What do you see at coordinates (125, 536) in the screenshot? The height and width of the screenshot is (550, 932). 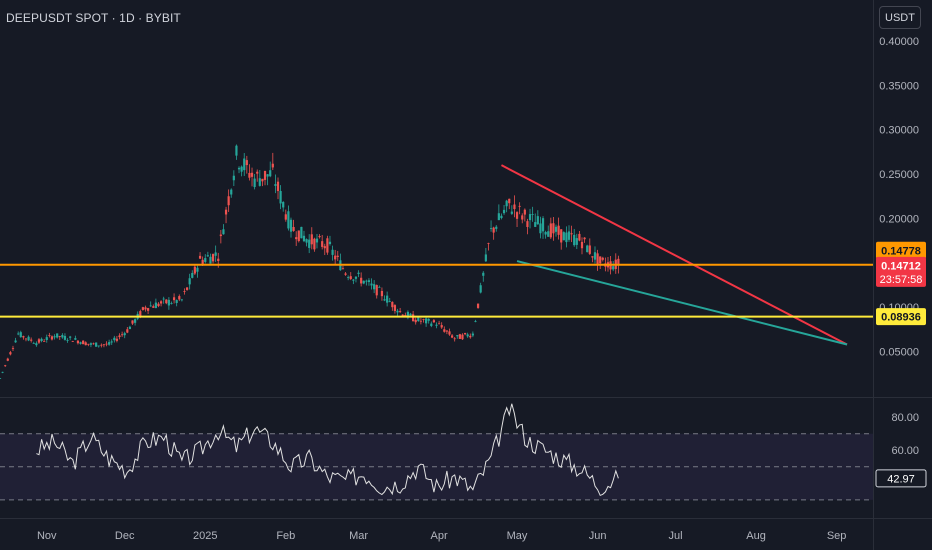 I see `time-tick-label: Dec` at bounding box center [125, 536].